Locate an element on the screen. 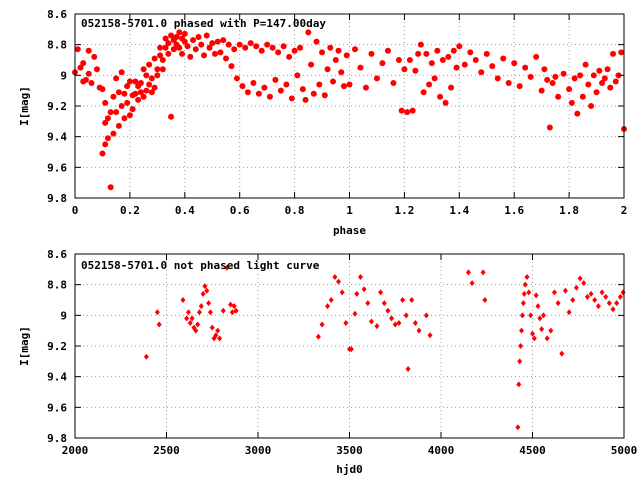 The width and height of the screenshot is (640, 480). phased-y-tick-label: 9 is located at coordinates (63, 75).